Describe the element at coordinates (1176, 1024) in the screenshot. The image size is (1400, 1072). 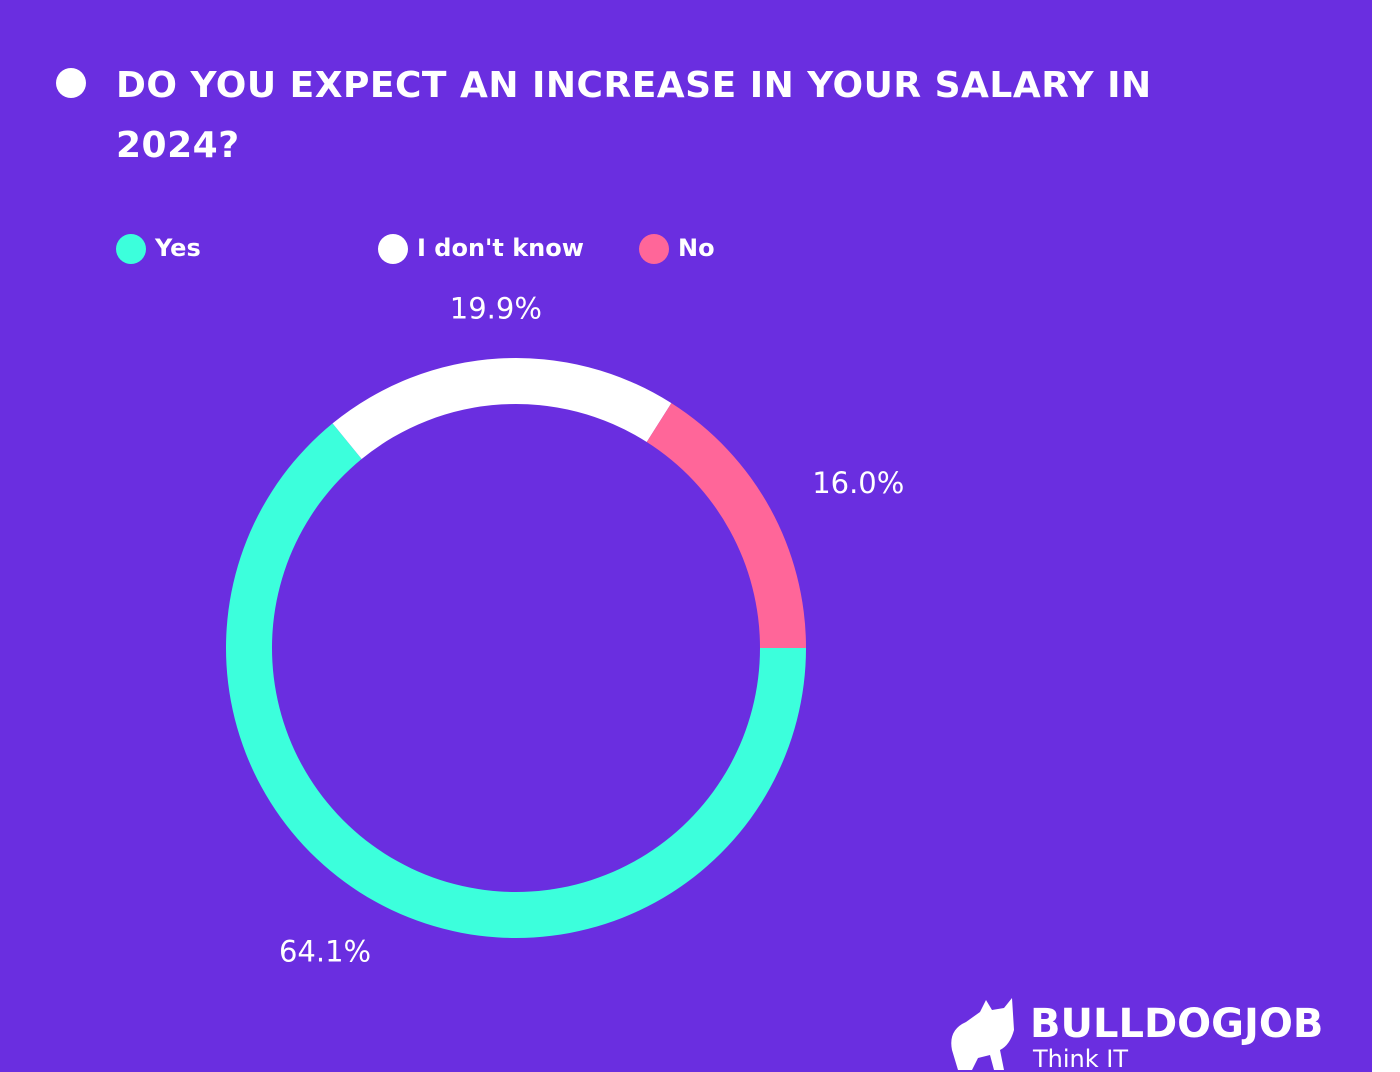
I see `logo-name: BULLDOGJOB` at that location.